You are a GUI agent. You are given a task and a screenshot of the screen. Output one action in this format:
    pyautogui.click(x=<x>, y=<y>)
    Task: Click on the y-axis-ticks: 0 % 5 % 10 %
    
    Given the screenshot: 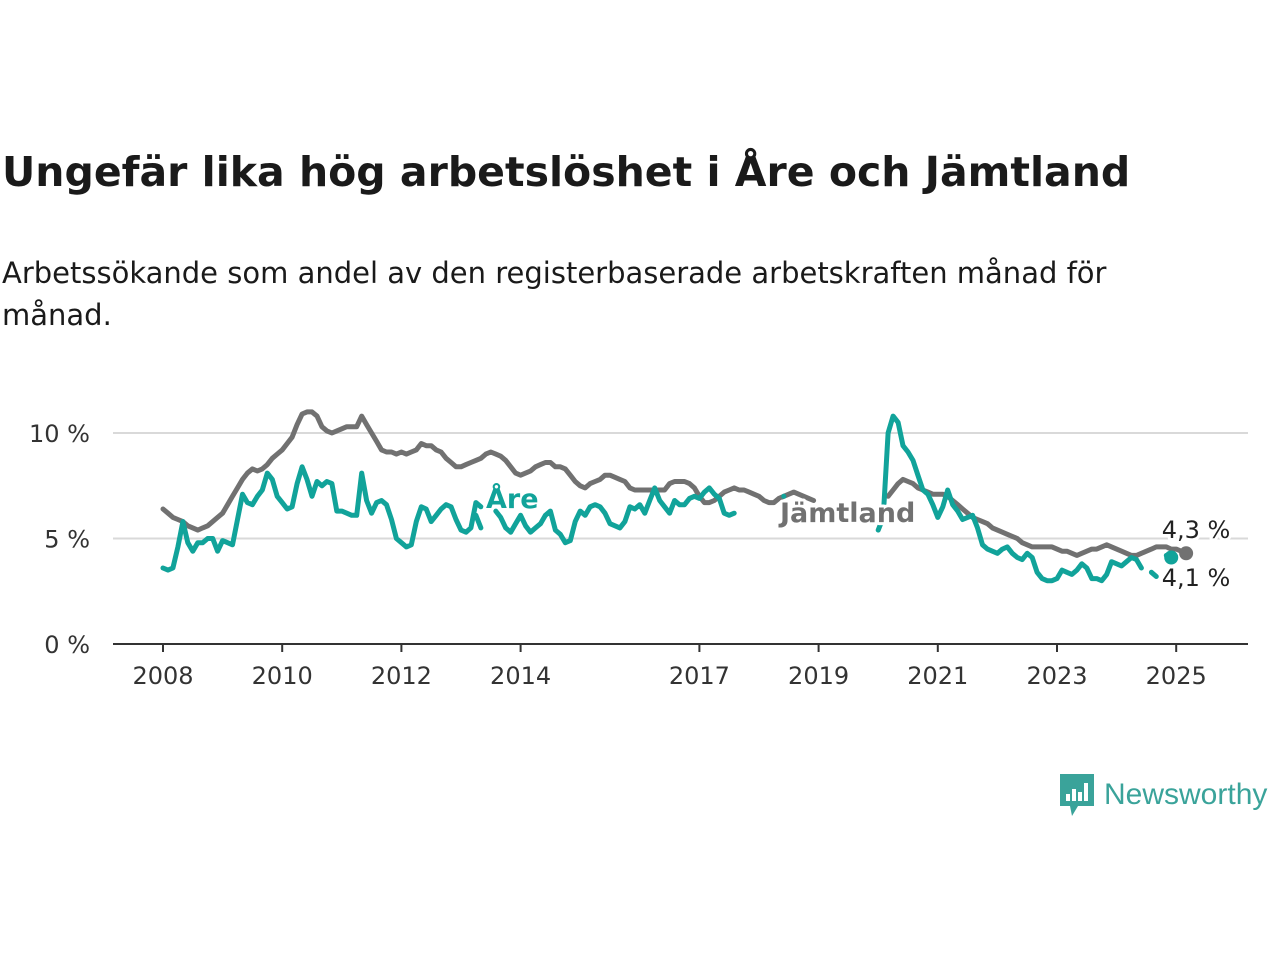 What is the action you would take?
    pyautogui.click(x=59, y=539)
    